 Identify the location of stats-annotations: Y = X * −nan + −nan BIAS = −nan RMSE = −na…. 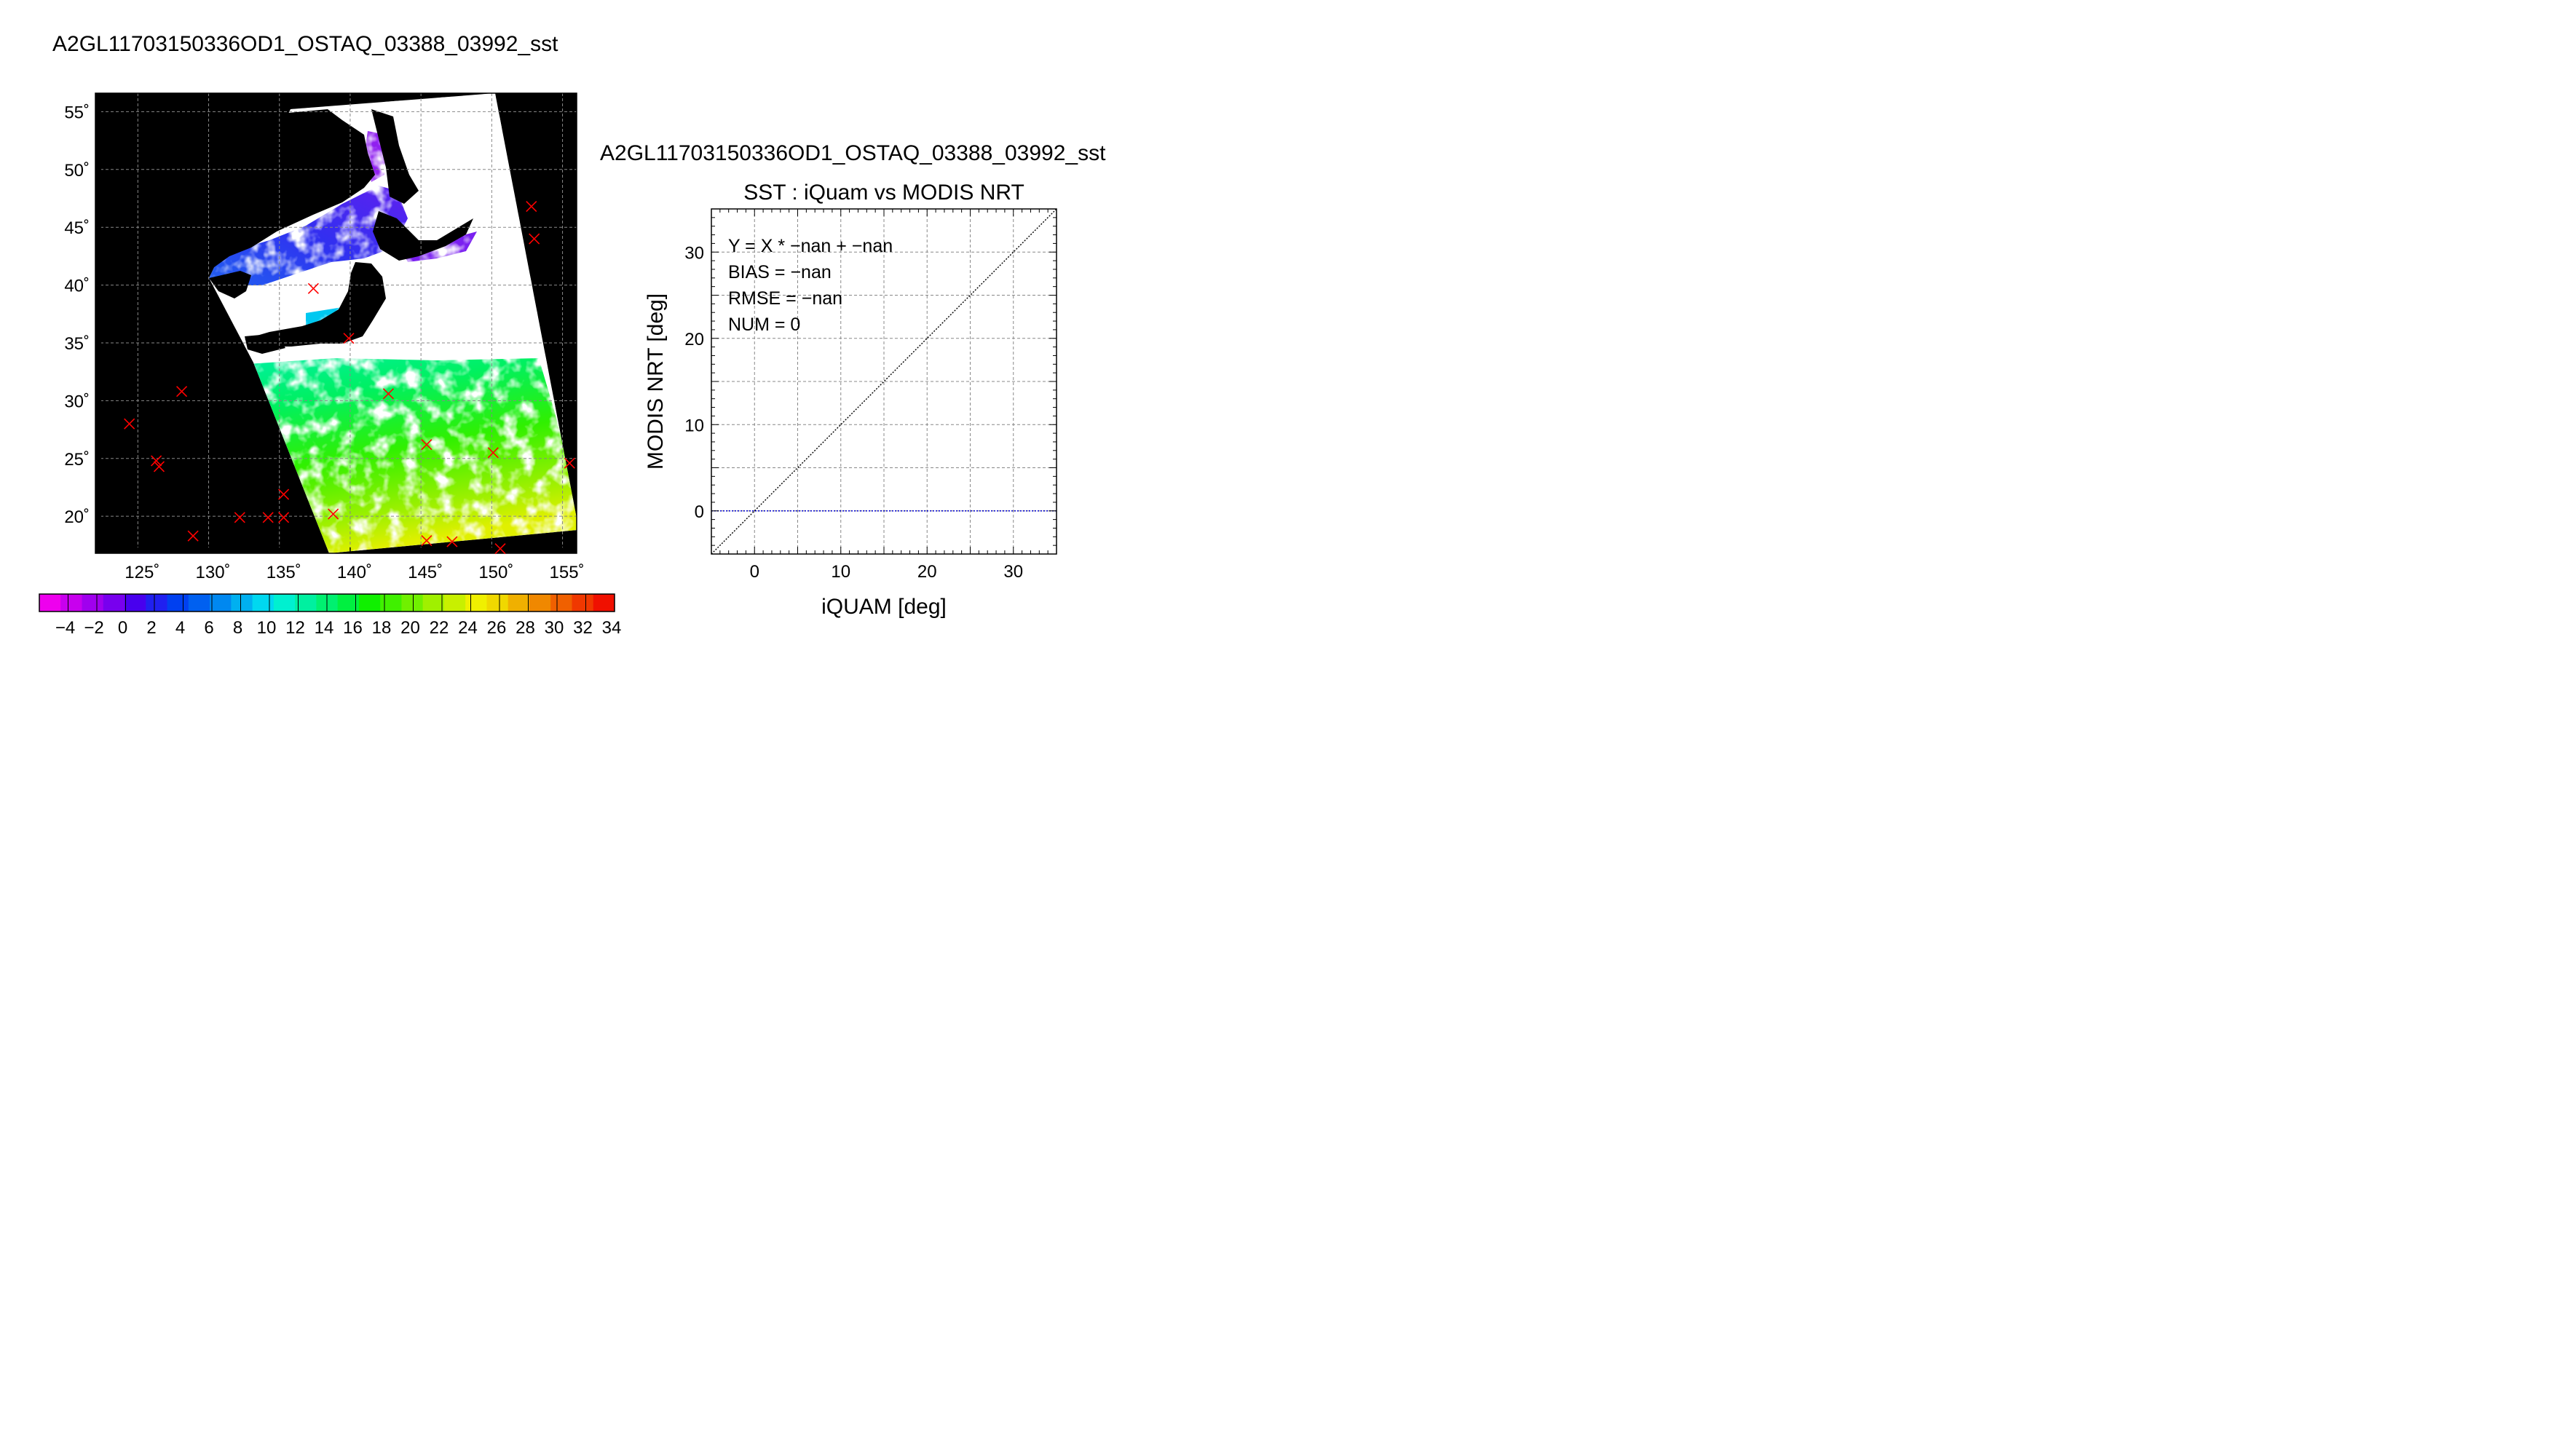
(810, 285).